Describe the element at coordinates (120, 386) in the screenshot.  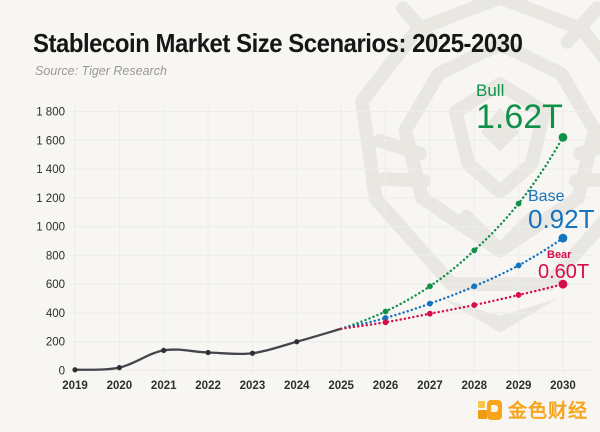
I see `svg-text: 2020` at that location.